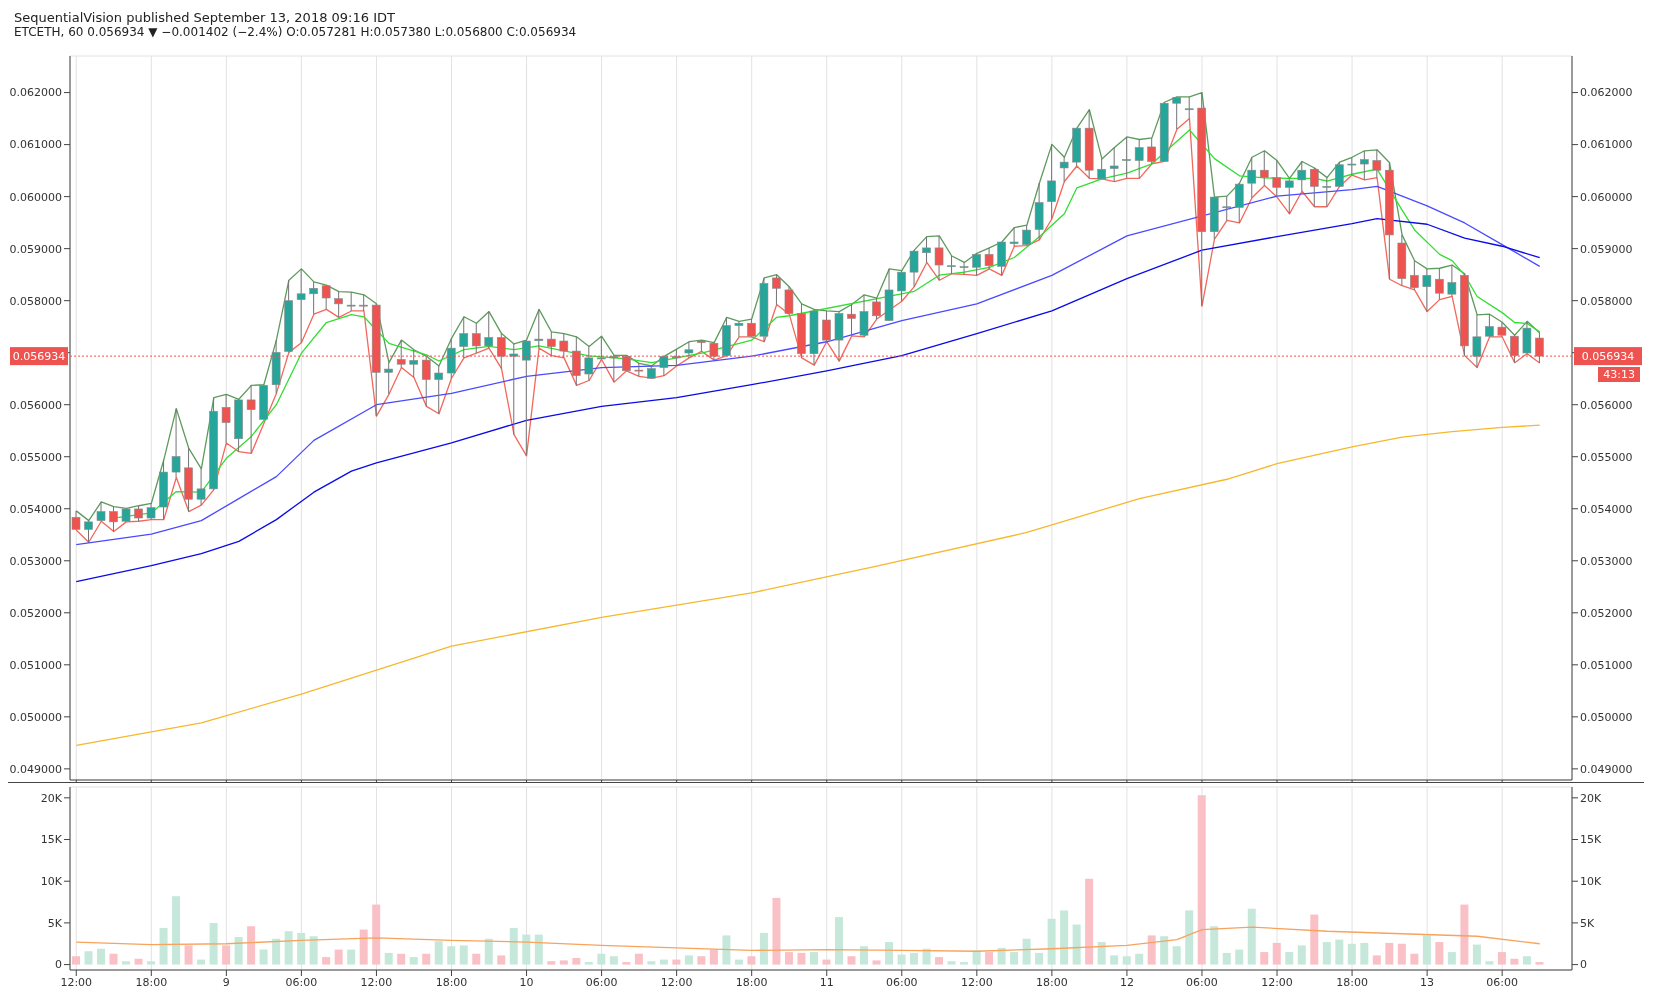 This screenshot has width=1653, height=1003. Describe the element at coordinates (1606, 197) in the screenshot. I see `y2-tick-label: 0.060000` at that location.